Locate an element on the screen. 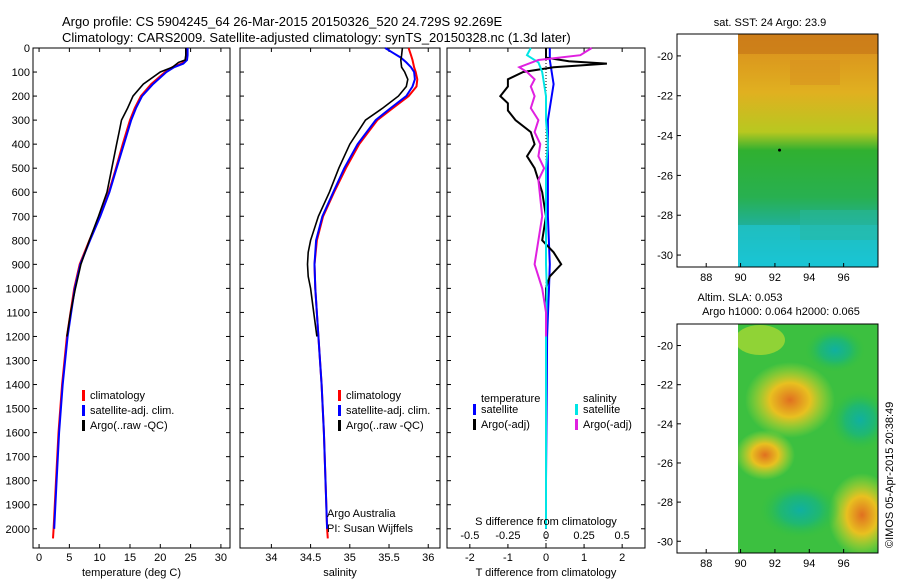 This screenshot has height=580, width=900. series-temperature-argo-adj- is located at coordinates (552, 192).